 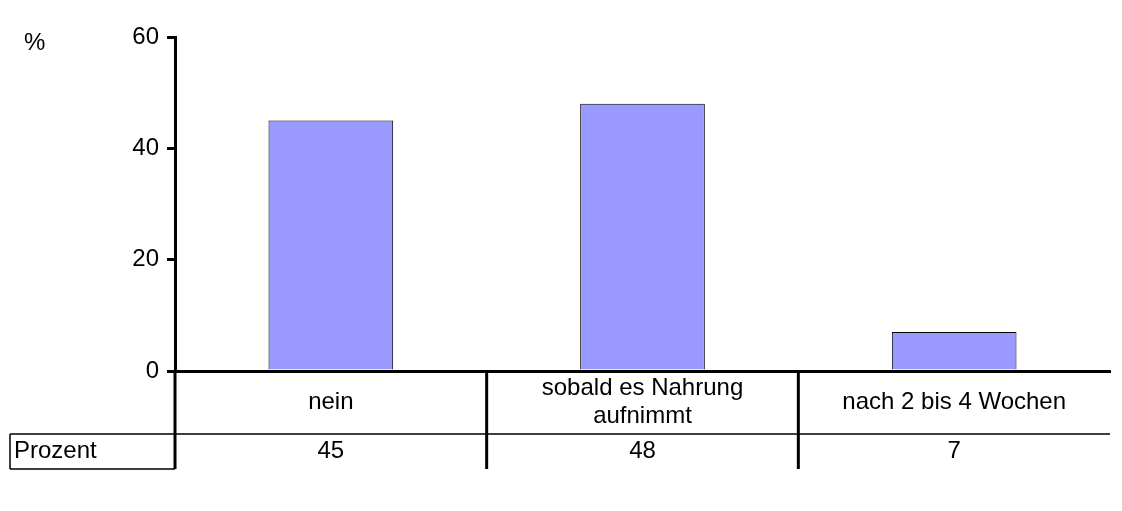 I want to click on data-label: 7, so click(x=954, y=450).